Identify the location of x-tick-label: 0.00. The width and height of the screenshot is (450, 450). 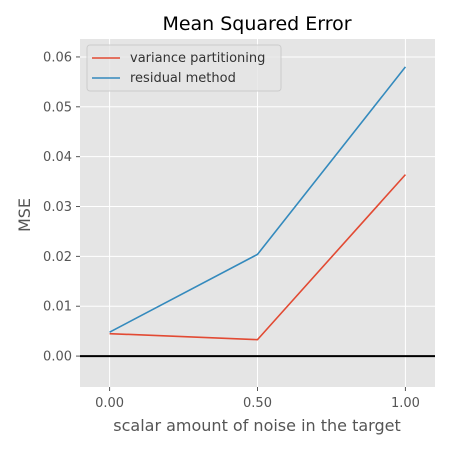
(109, 403).